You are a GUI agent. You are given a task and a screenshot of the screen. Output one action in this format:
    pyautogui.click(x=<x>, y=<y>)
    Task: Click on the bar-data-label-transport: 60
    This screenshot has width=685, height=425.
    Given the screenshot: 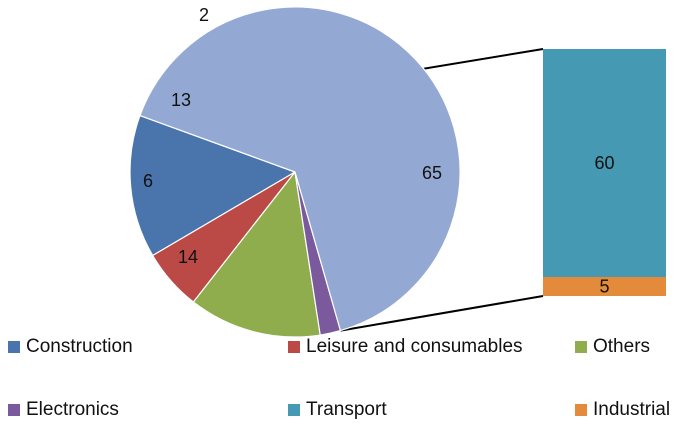 What is the action you would take?
    pyautogui.click(x=604, y=163)
    